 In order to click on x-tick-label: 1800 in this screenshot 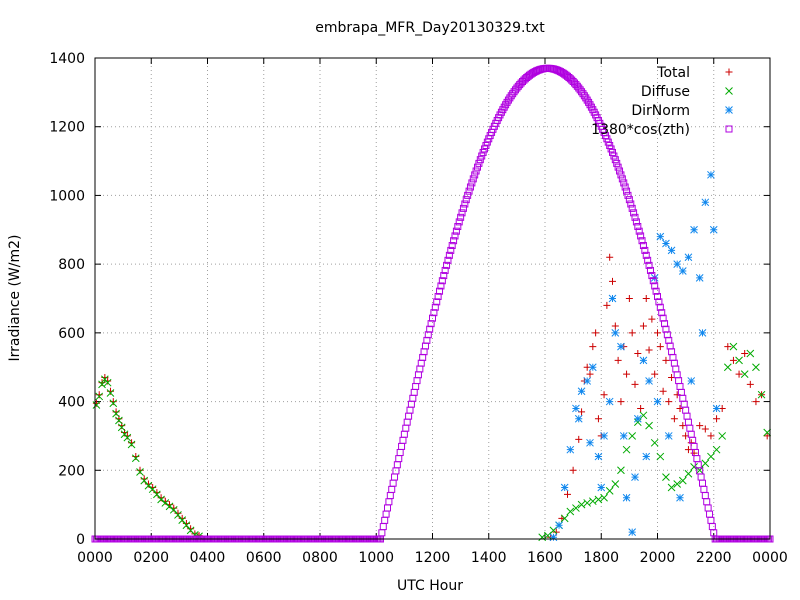, I will do `click(601, 558)`.